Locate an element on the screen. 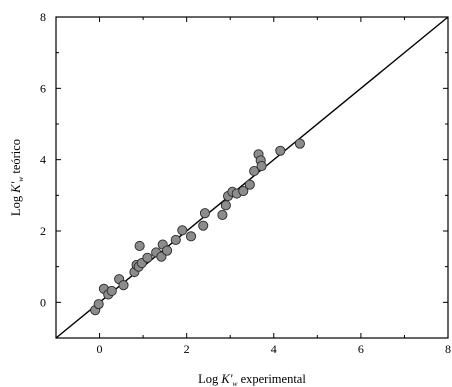 This screenshot has width=452, height=387. y-tick-label: 6 is located at coordinates (43, 88).